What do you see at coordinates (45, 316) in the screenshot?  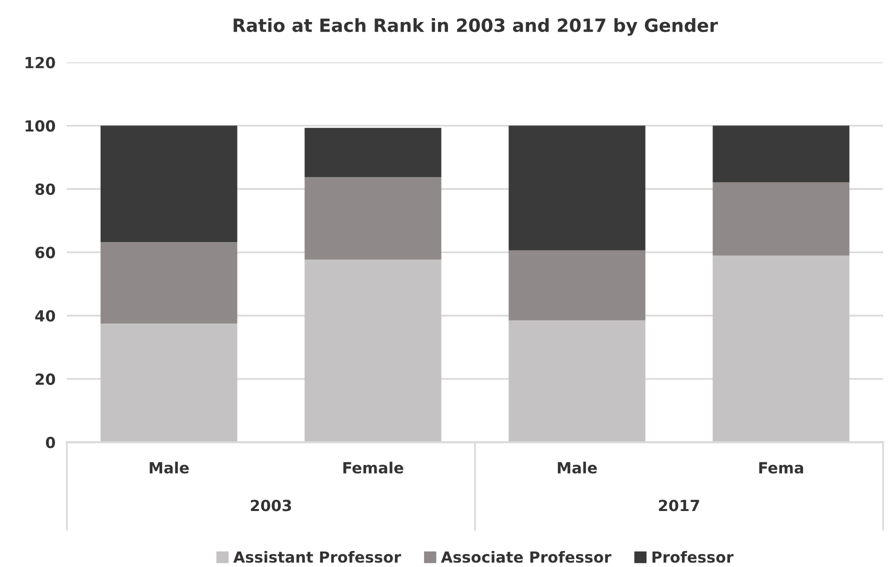 I see `y-tick-label: 40` at bounding box center [45, 316].